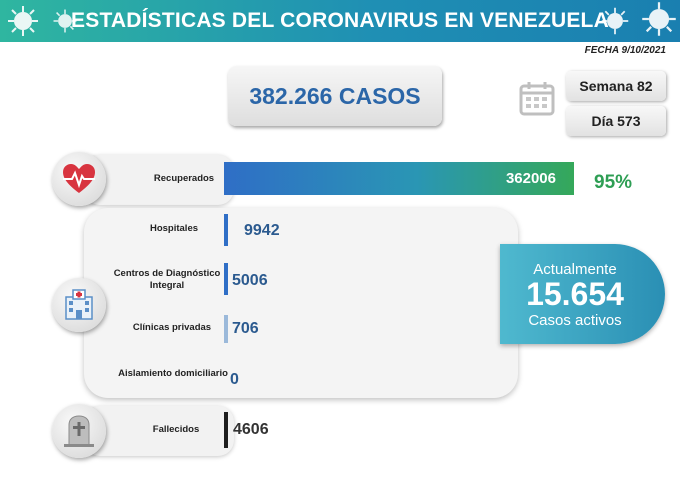  Describe the element at coordinates (234, 379) in the screenshot. I see `home-isolation-value: 0` at that location.